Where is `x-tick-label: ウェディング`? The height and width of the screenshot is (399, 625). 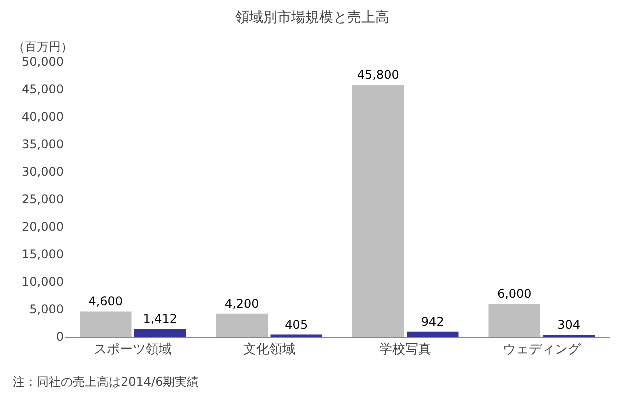 x-tick-label: ウェディング is located at coordinates (542, 350).